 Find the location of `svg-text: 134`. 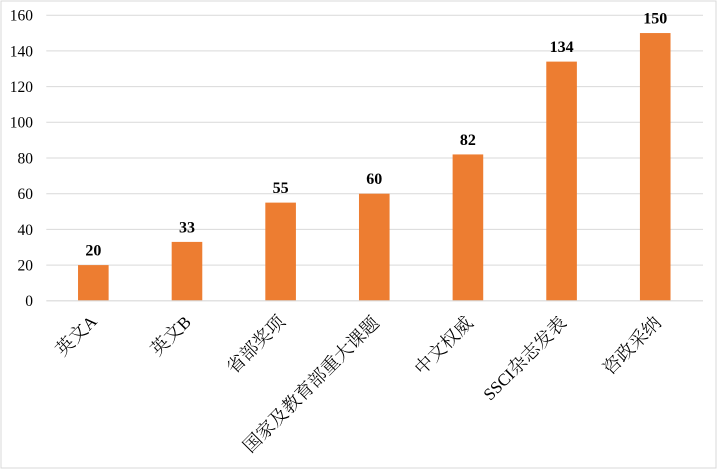

svg-text: 134 is located at coordinates (562, 47).